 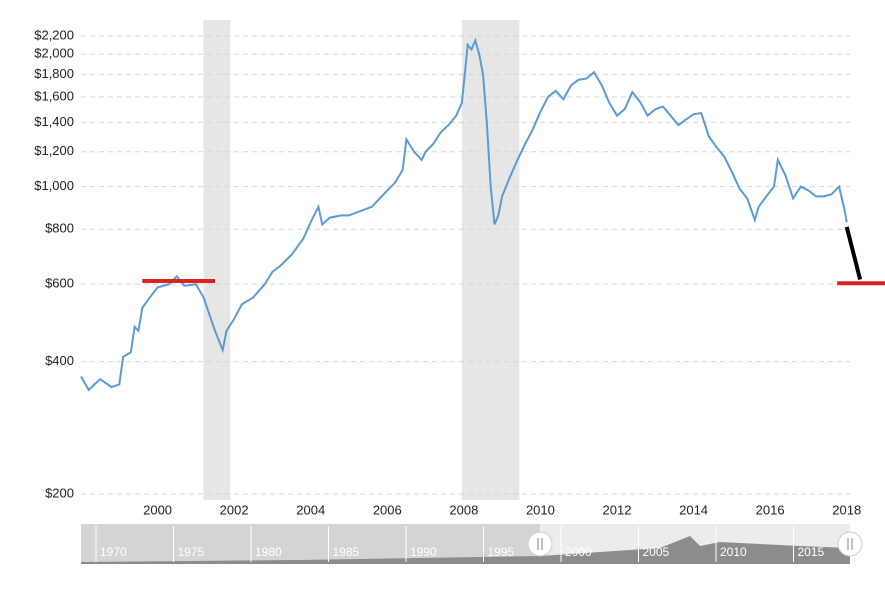 What do you see at coordinates (733, 552) in the screenshot?
I see `navigator-label: 2010` at bounding box center [733, 552].